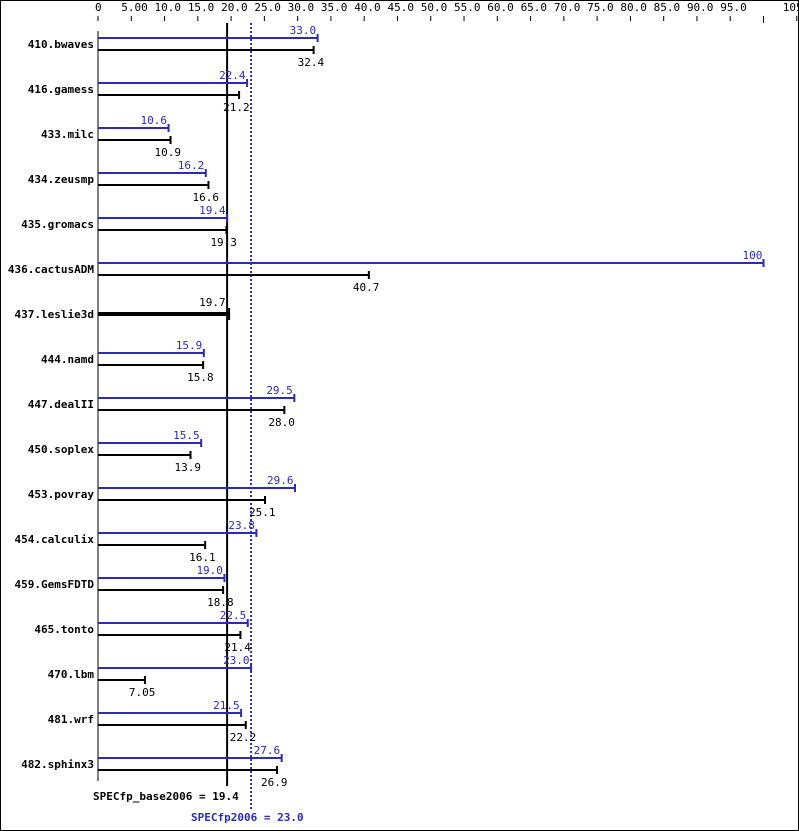  What do you see at coordinates (189, 345) in the screenshot?
I see `value-label-peak: 15.9` at bounding box center [189, 345].